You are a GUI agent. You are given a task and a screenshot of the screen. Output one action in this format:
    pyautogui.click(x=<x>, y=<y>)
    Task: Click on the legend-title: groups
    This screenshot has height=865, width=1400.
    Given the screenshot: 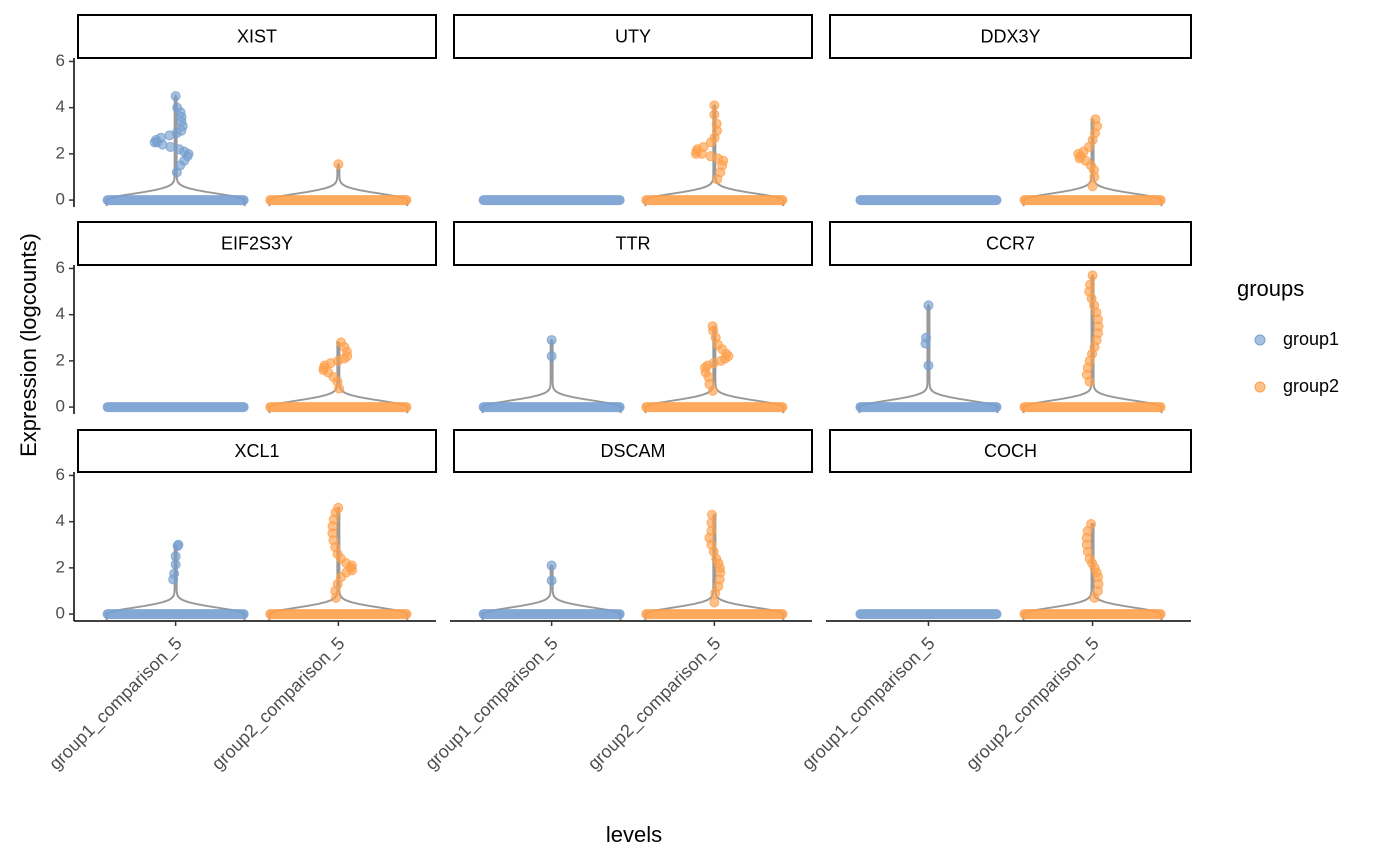 What is the action you would take?
    pyautogui.click(x=1270, y=288)
    